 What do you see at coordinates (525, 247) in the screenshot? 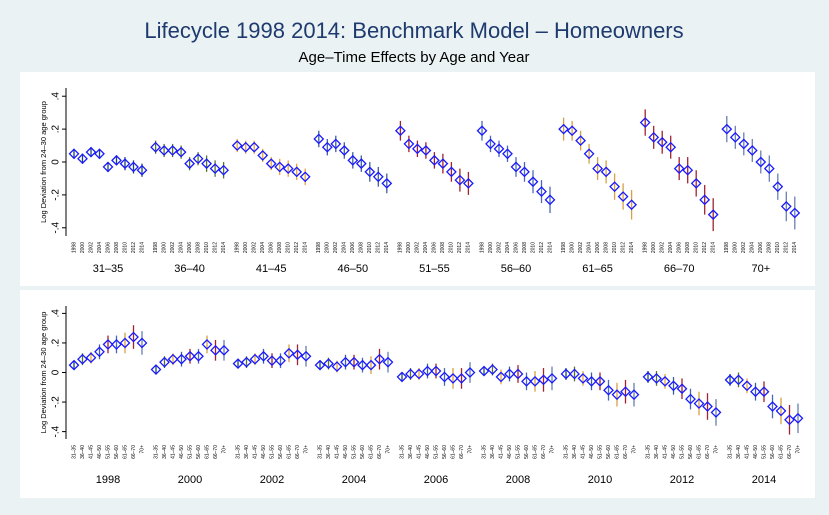
I see `x-tick-label: 2008` at bounding box center [525, 247].